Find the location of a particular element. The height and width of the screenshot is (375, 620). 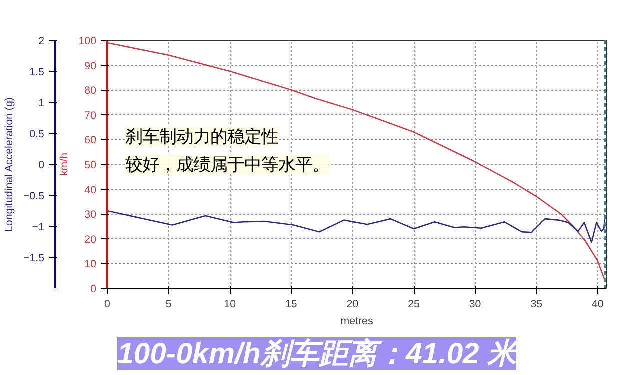

x-tick-label: 25 is located at coordinates (414, 304).